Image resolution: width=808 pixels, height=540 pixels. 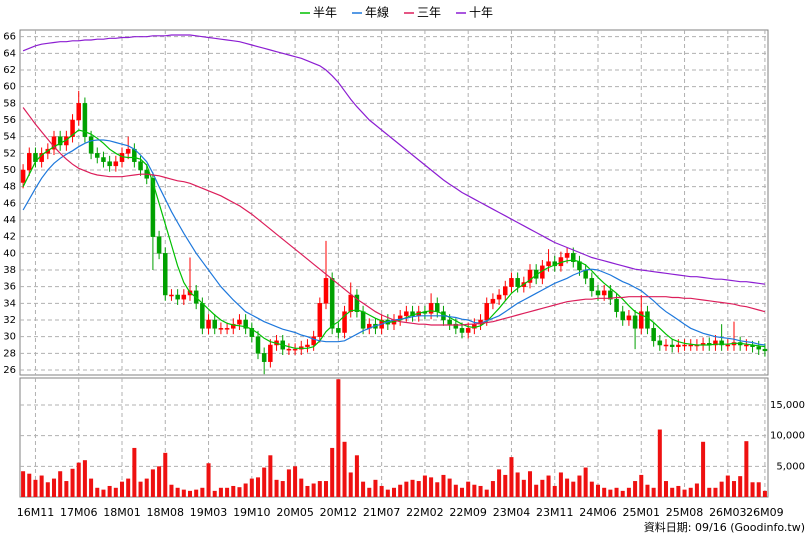 What do you see at coordinates (9, 320) in the screenshot?
I see `y-tick-label: 32` at bounding box center [9, 320].